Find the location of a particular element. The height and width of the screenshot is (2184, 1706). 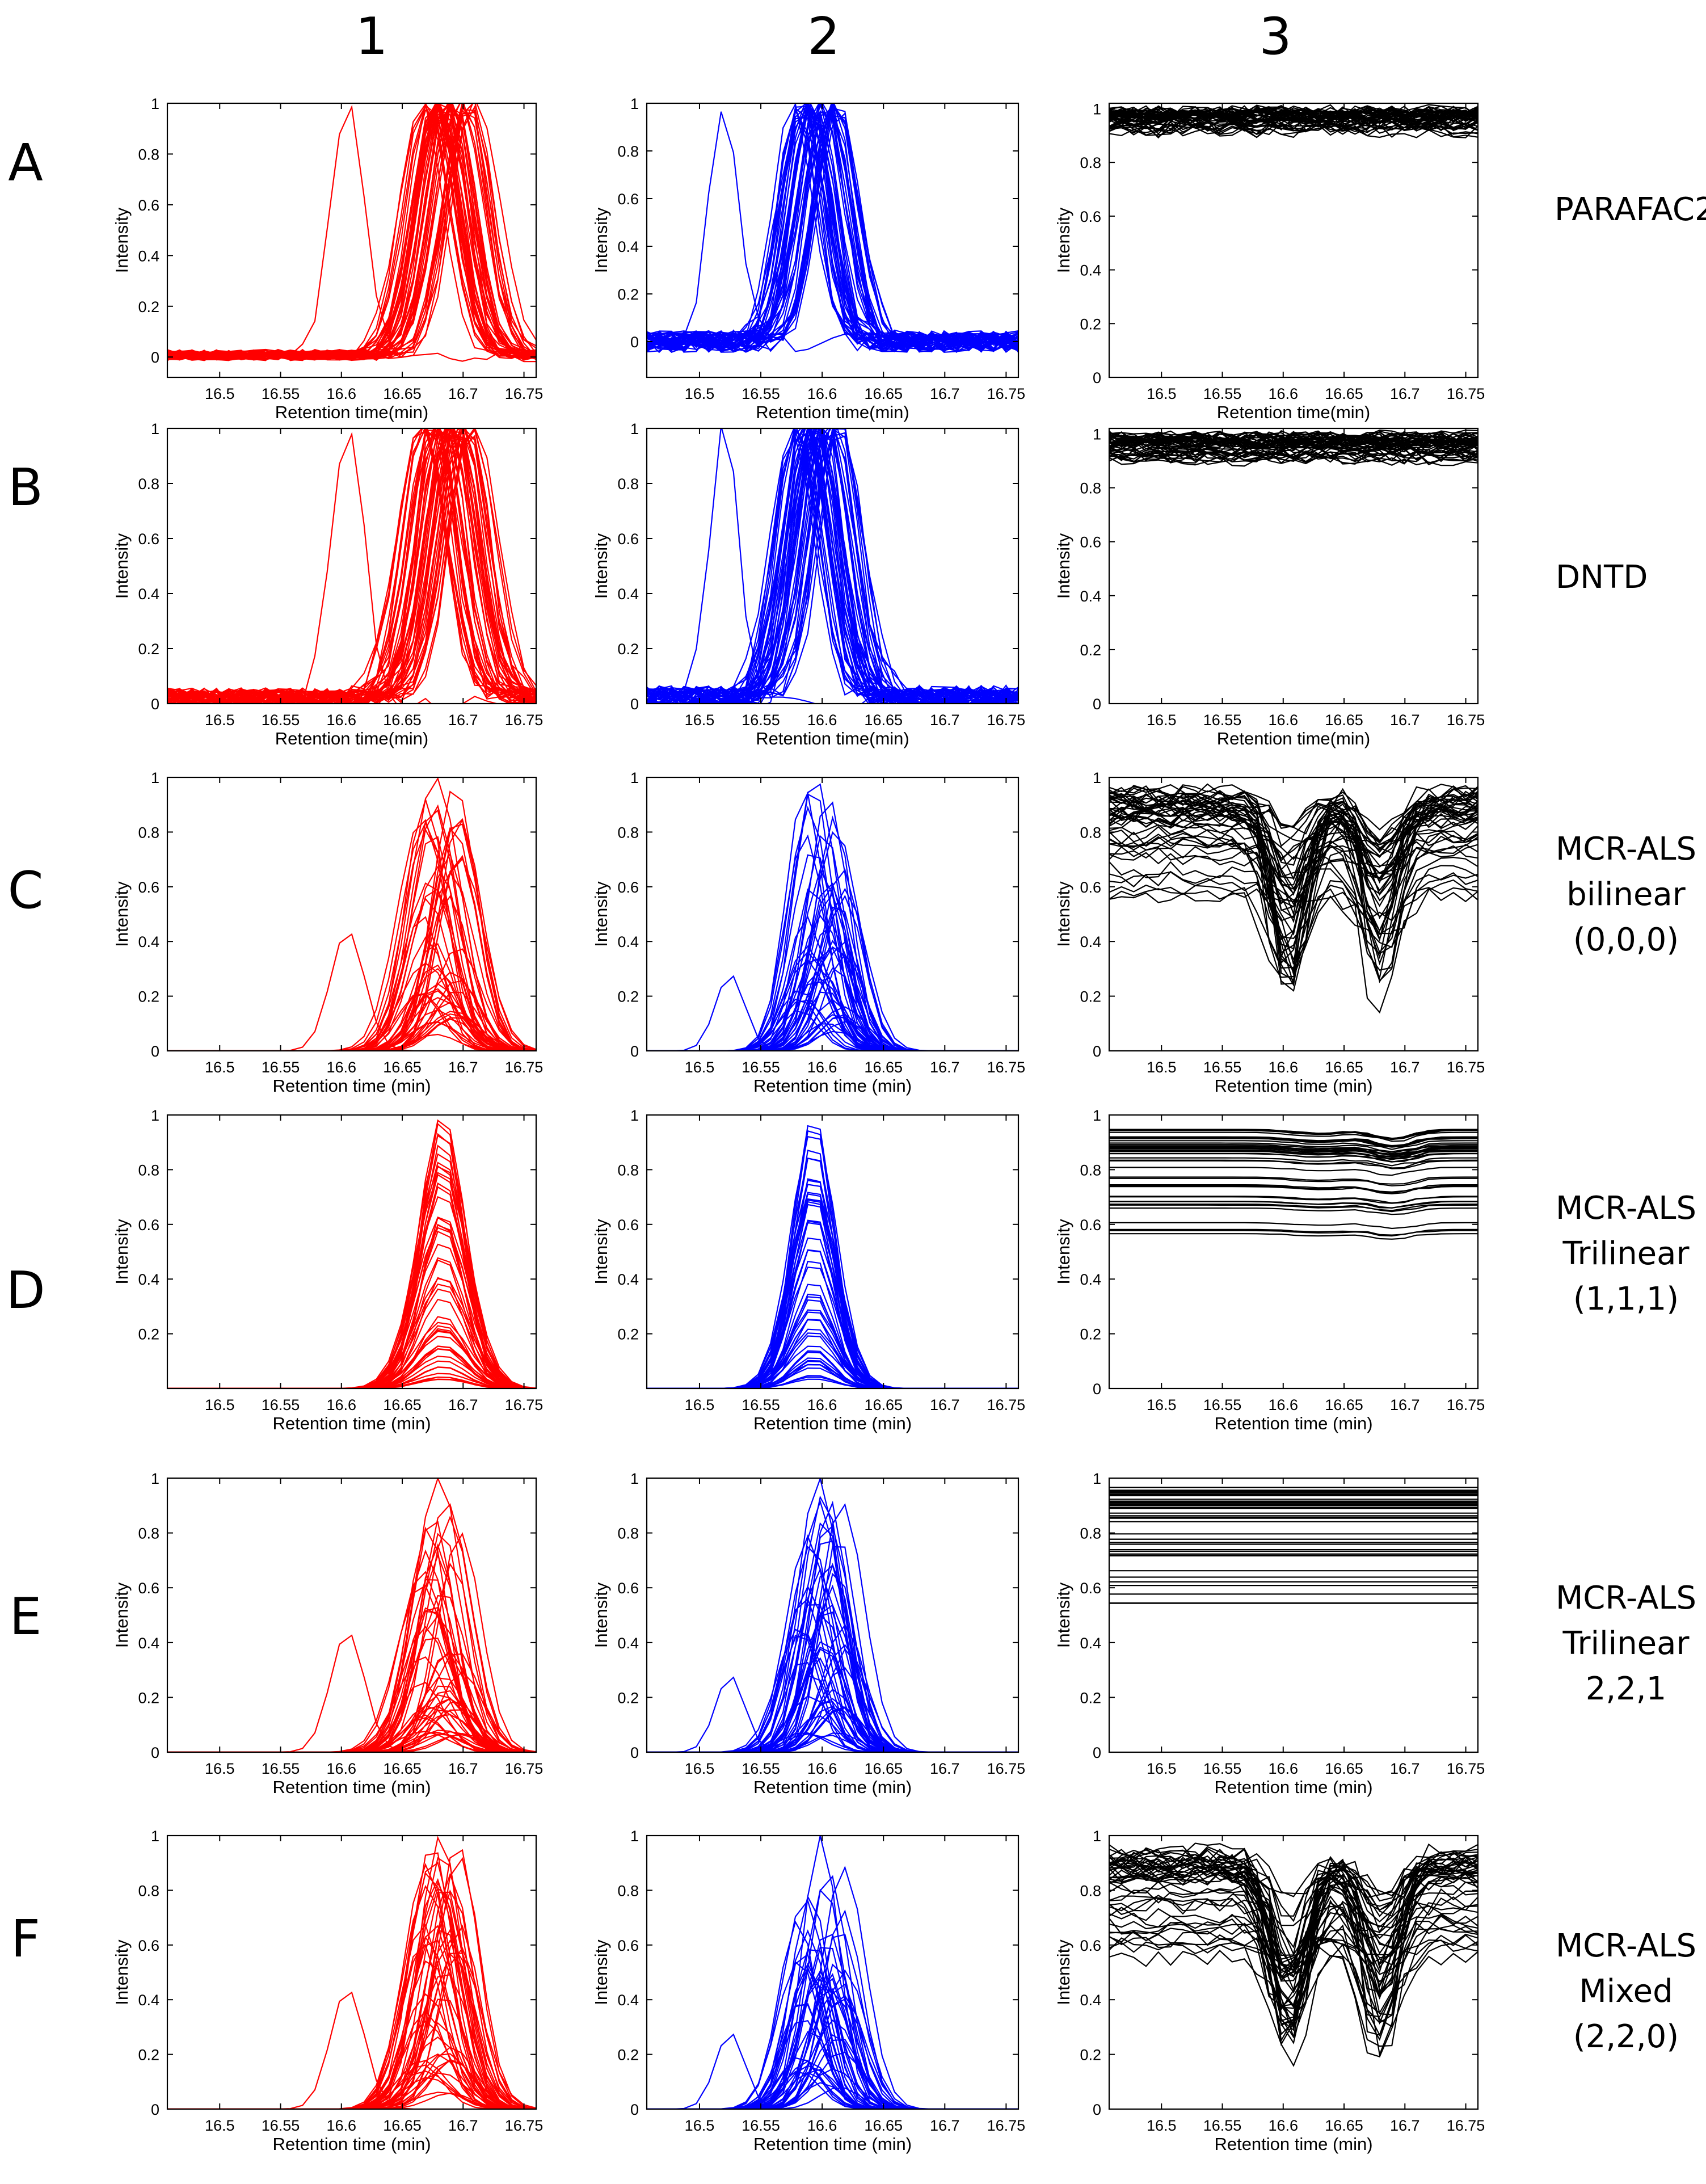

x-axis-label: Retention time(min) is located at coordinates (1293, 412).